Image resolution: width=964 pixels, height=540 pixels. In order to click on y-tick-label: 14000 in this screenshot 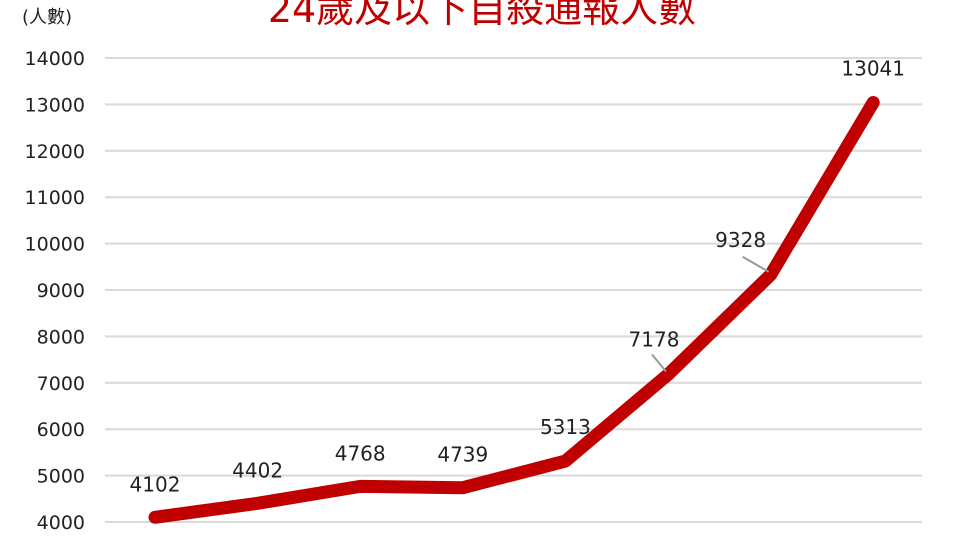, I will do `click(55, 59)`.